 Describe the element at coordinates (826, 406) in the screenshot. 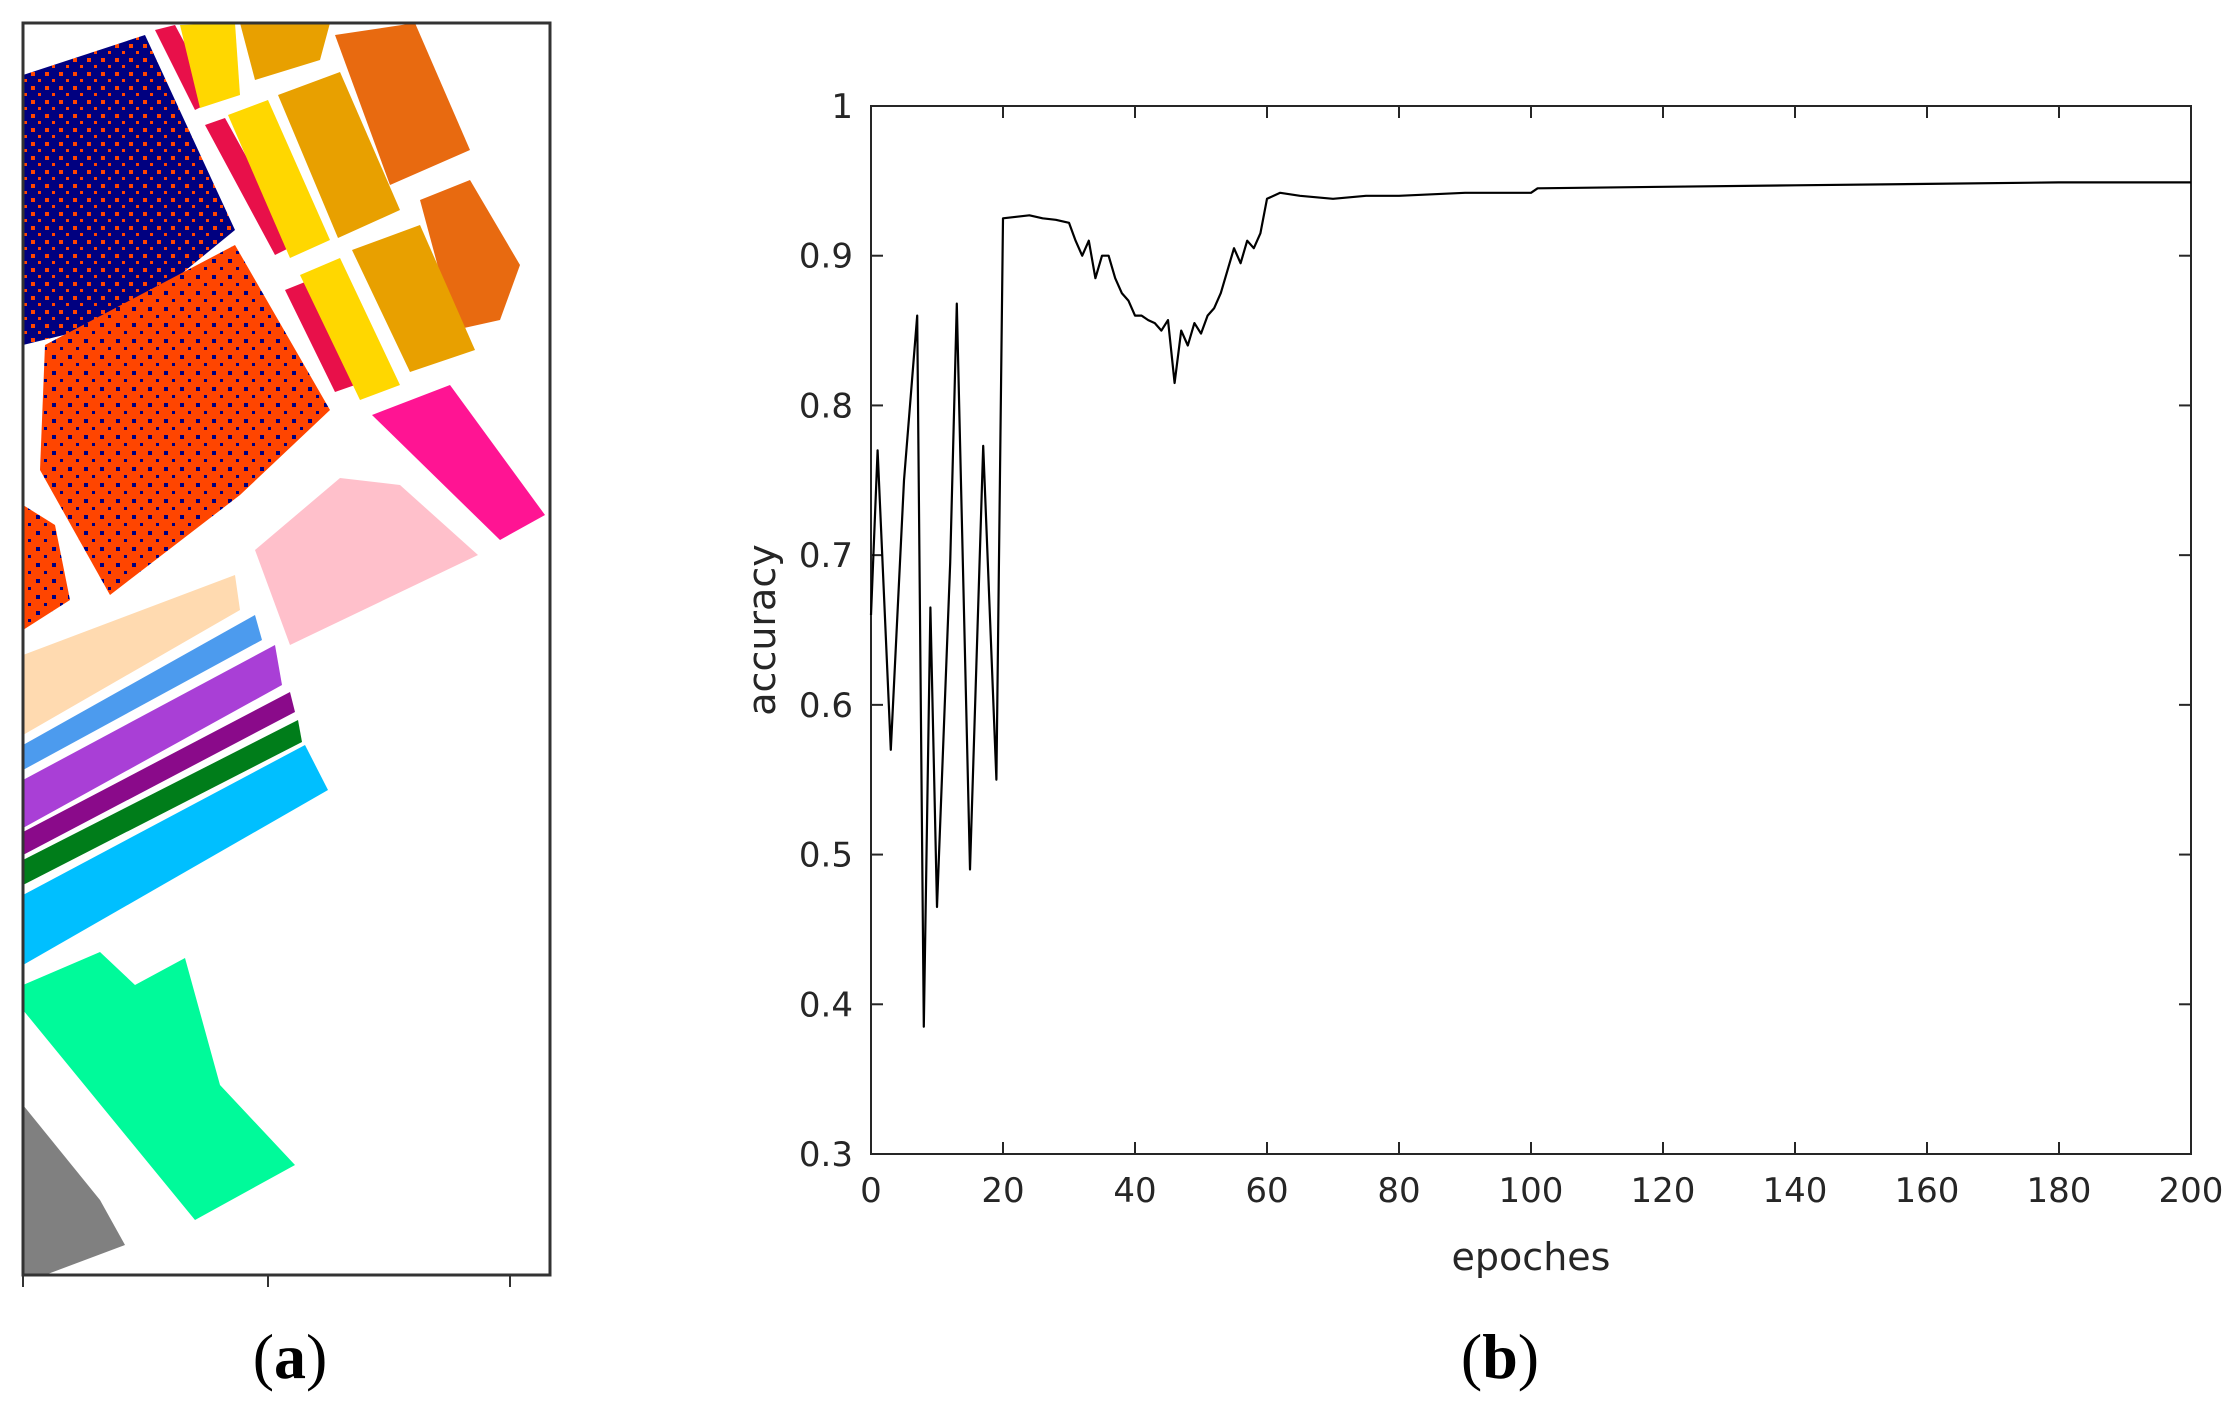

I see `y-tick-label: 0.8` at that location.